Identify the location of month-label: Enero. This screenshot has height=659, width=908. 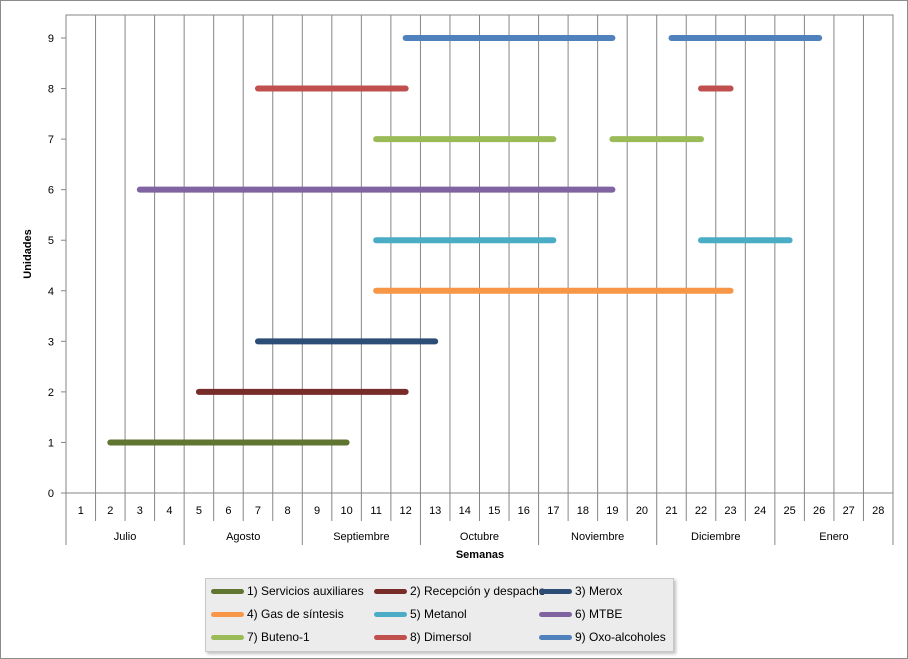
(833, 537).